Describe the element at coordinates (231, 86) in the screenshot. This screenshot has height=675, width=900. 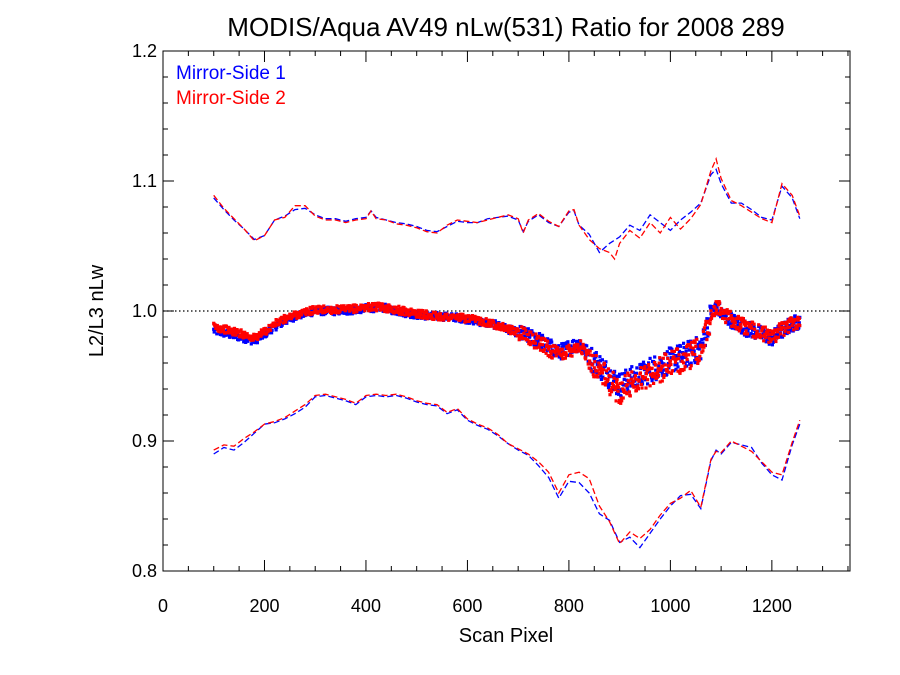
I see `legend: Mirror-Side 1 Mirror-Side 2` at that location.